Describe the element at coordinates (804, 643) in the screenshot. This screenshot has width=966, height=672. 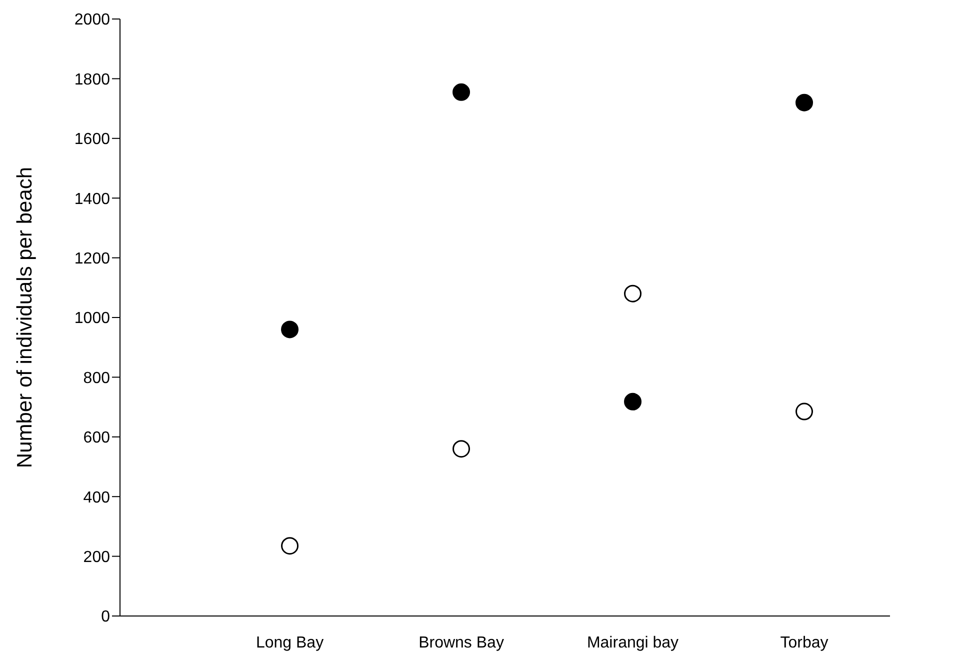
I see `x-tick-label: Torbay` at that location.